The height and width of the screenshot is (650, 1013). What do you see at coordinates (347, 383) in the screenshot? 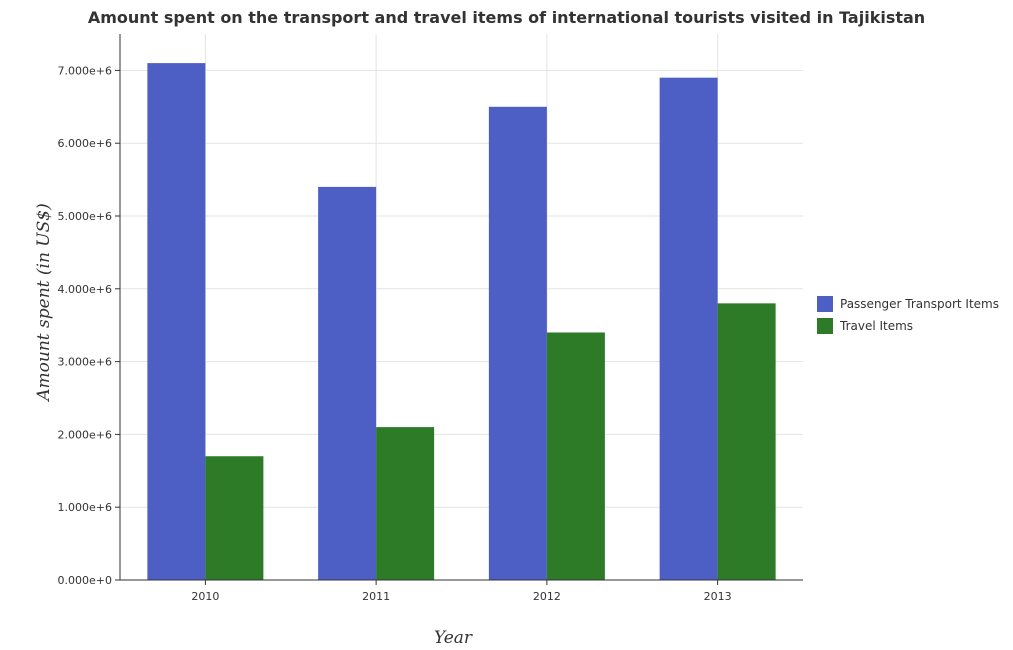
I see `bar-passenger-transport-2011` at bounding box center [347, 383].